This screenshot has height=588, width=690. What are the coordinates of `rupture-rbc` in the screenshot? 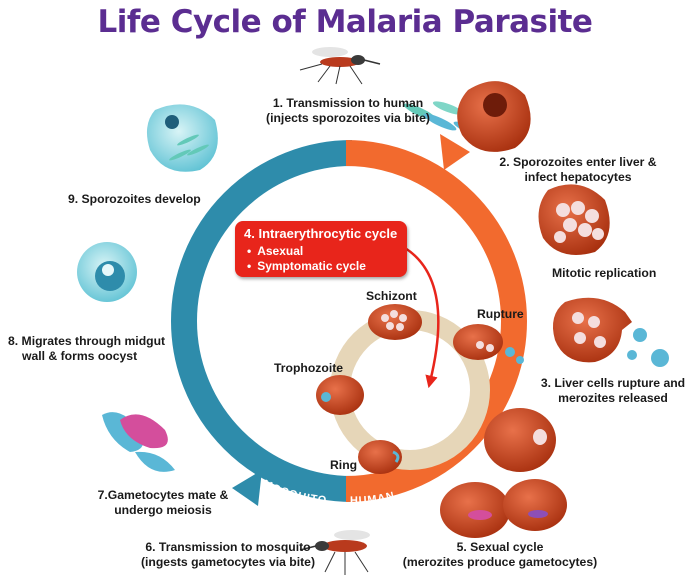 It's located at (488, 344).